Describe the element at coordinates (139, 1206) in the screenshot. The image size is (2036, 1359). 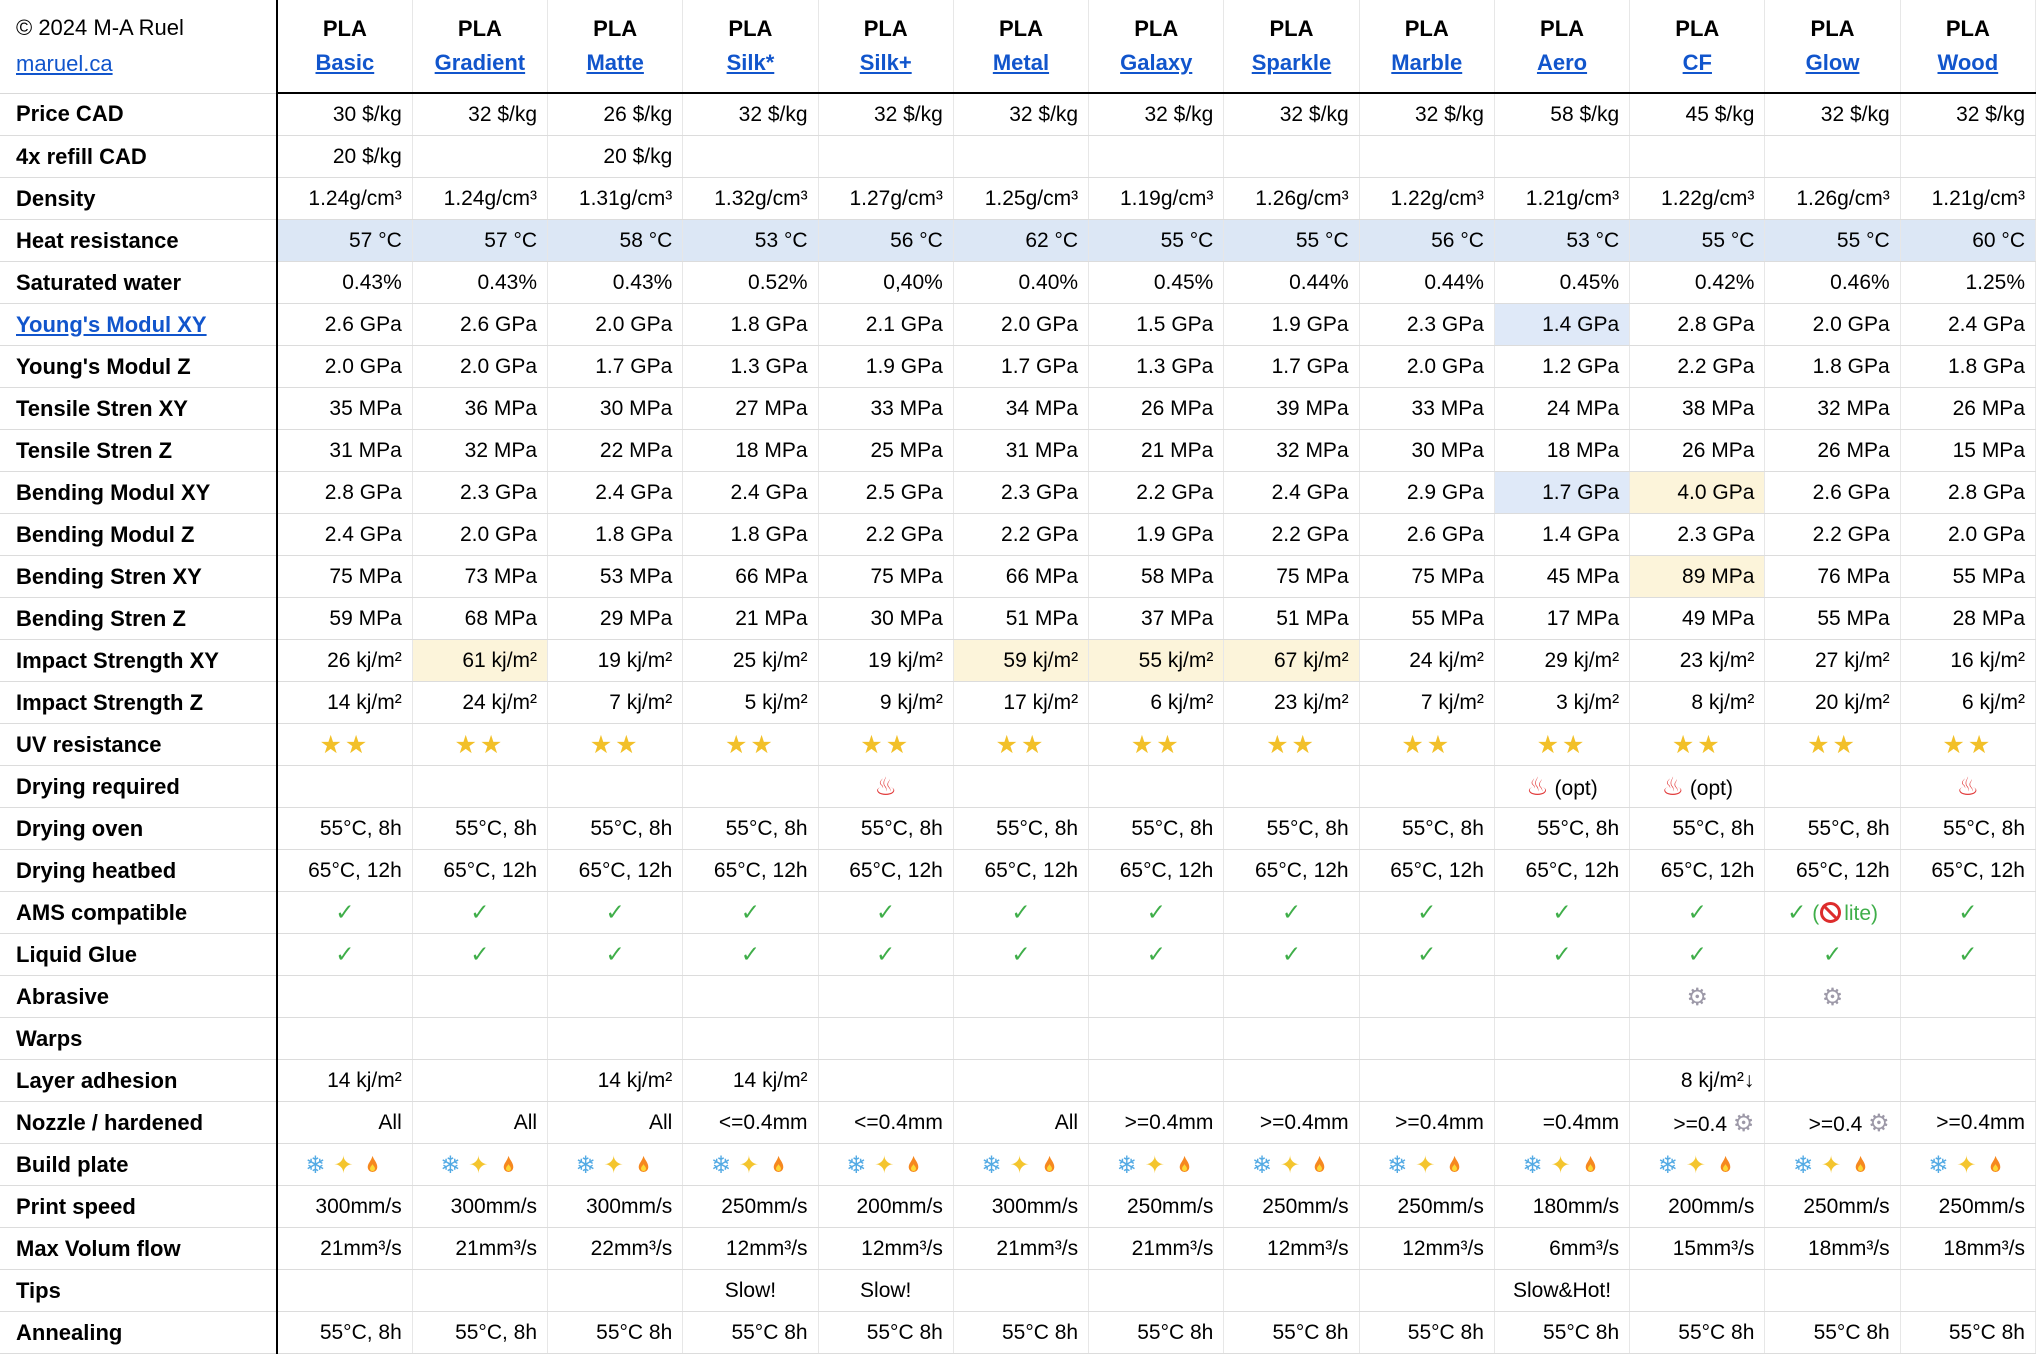
I see `row-label-print-speed: Print speed` at that location.